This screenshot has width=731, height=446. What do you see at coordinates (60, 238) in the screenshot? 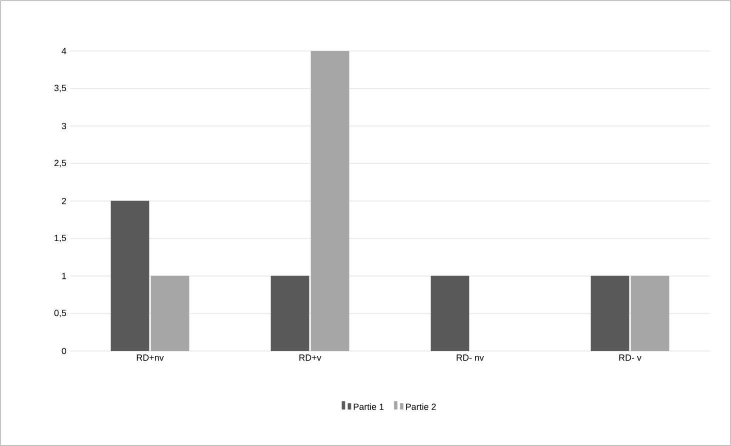
I see `y-tick-label: 1,5` at bounding box center [60, 238].